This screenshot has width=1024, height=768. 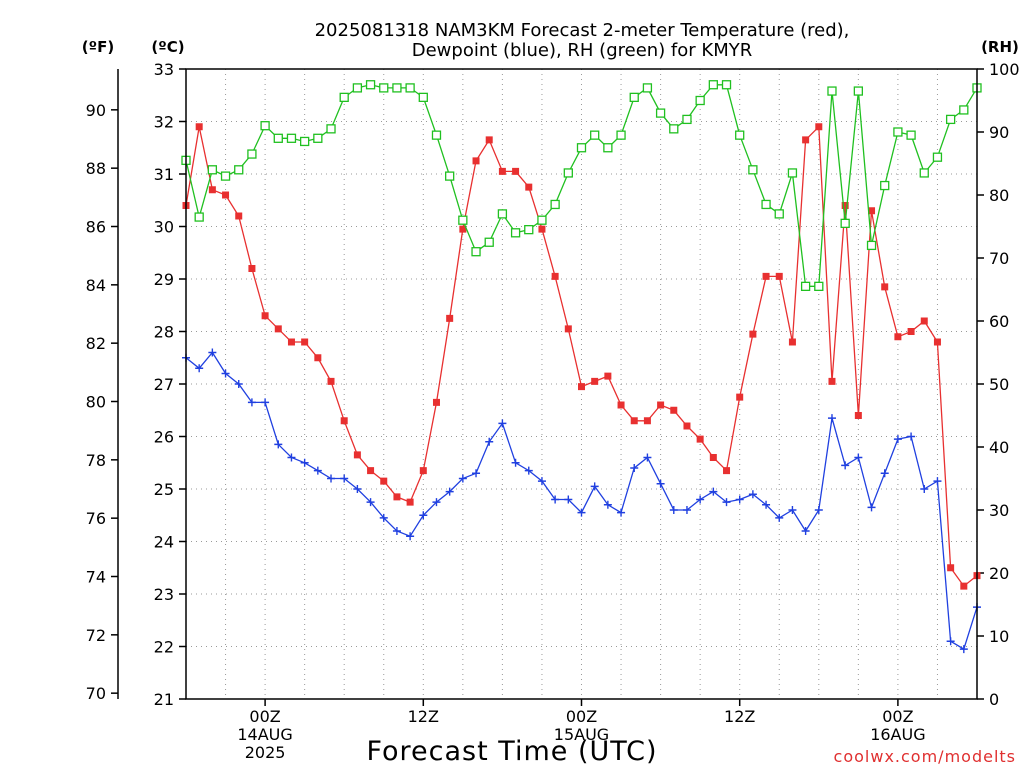 What do you see at coordinates (511, 751) in the screenshot?
I see `x-axis-title: Forecast Time (UTC)` at bounding box center [511, 751].